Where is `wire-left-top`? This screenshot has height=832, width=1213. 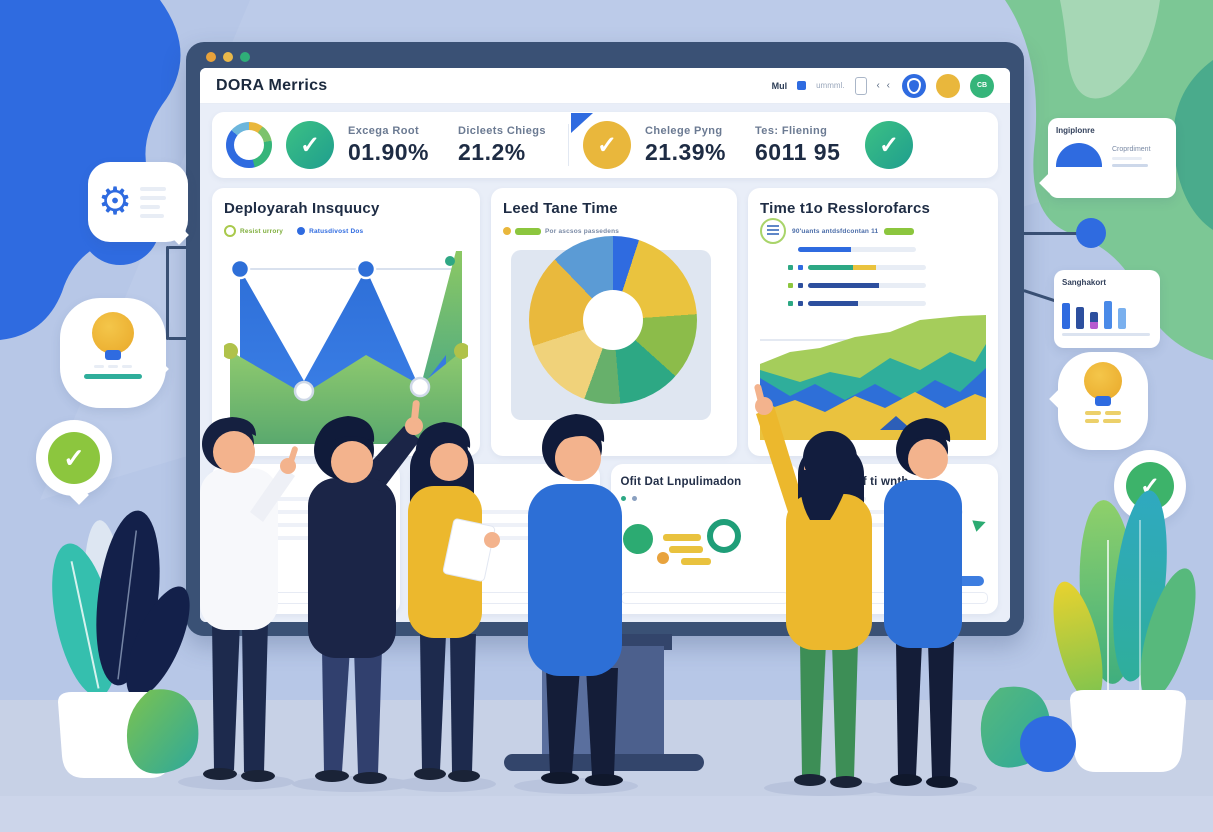 wire-left-top is located at coordinates (178, 247).